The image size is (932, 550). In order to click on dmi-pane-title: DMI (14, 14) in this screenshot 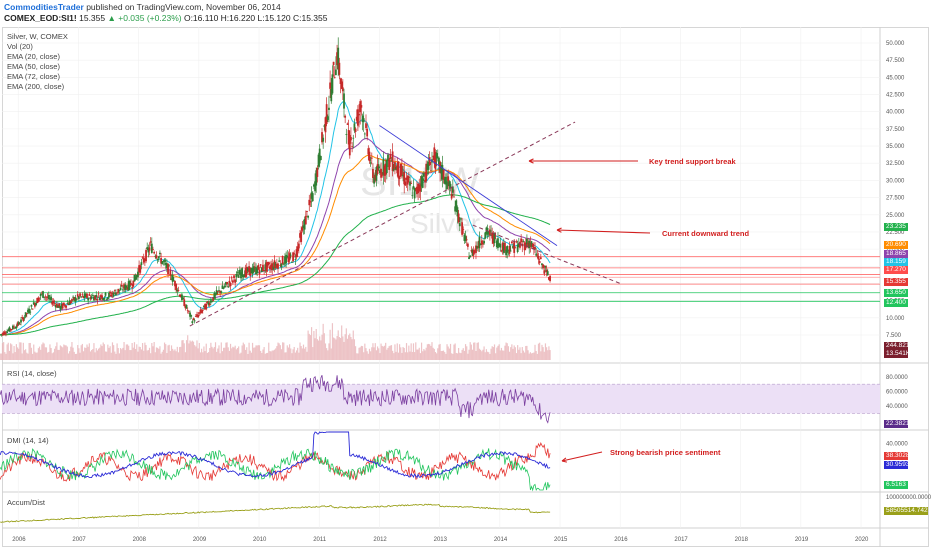, I will do `click(28, 440)`.